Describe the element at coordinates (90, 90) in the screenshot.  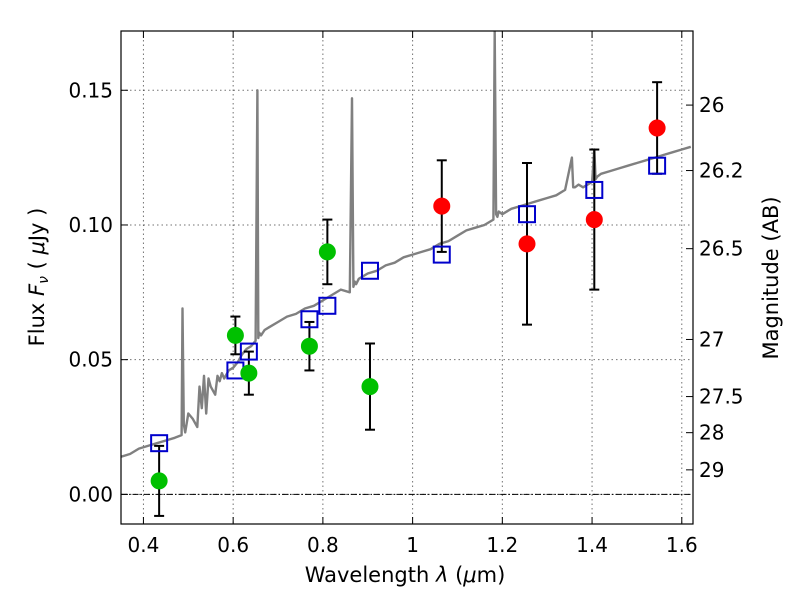
I see `y-tick-label: 0.15` at that location.